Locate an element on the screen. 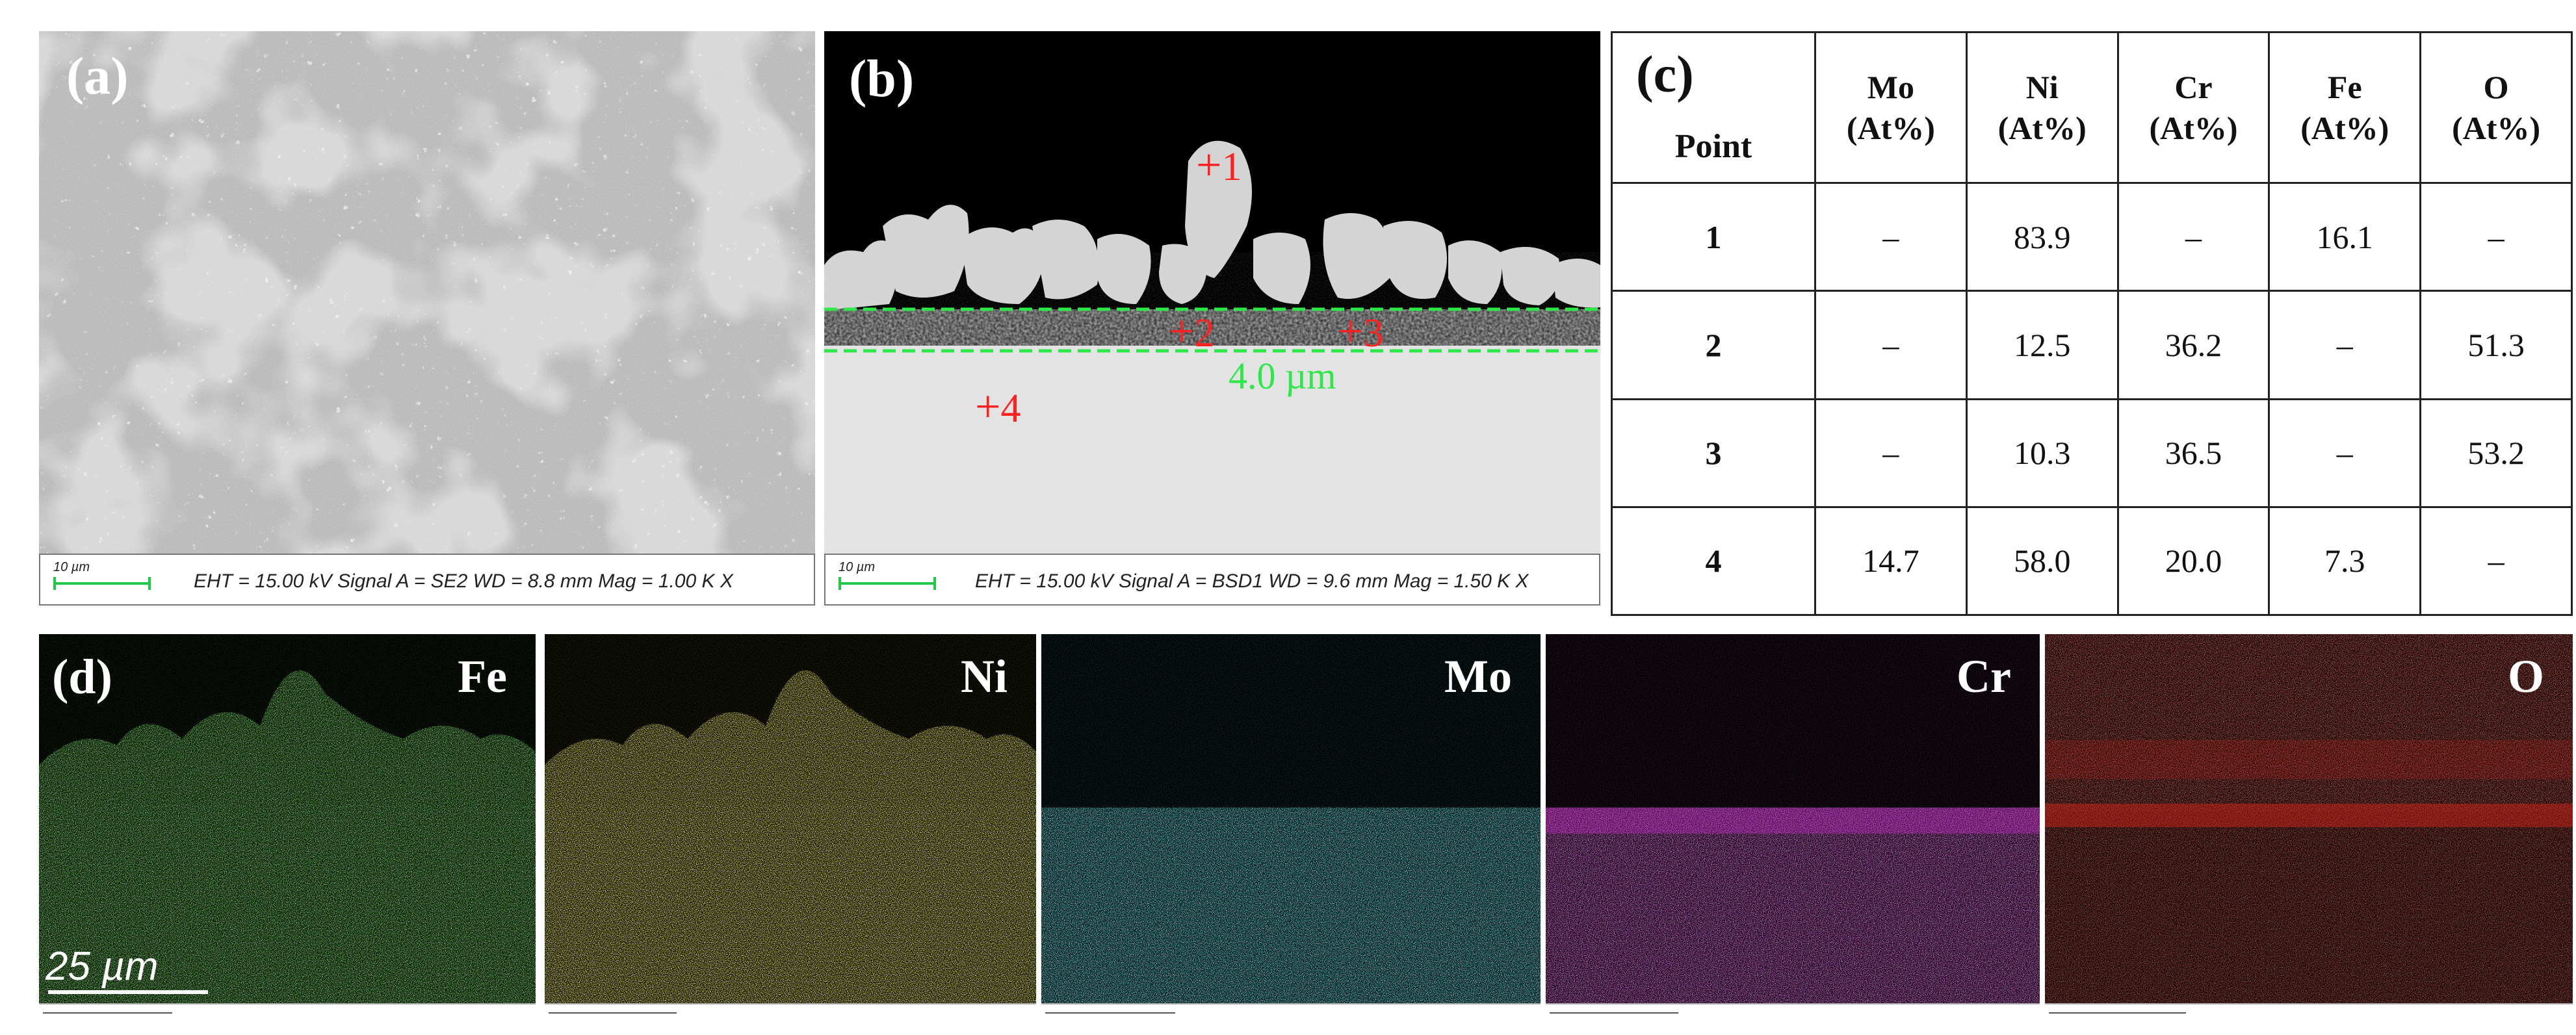 This screenshot has height=1035, width=2576. value-cell: 20.0 is located at coordinates (2193, 561).